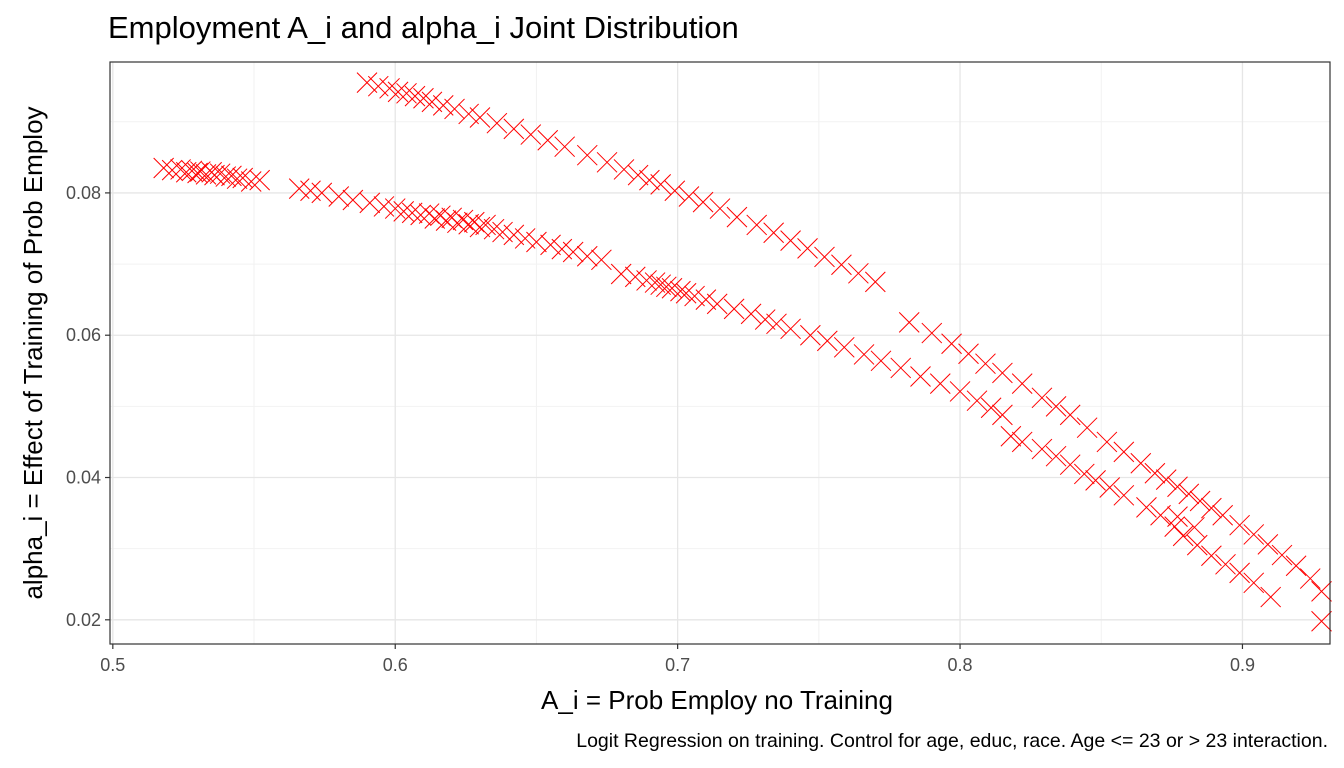  I want to click on x-tick-label: 0.7, so click(677, 665).